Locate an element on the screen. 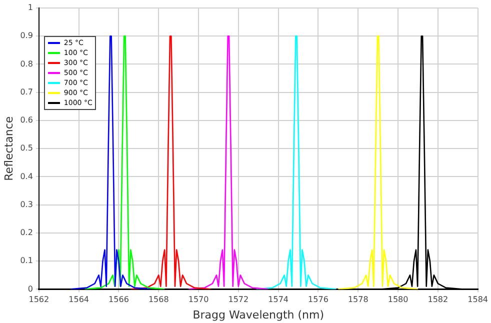  y-tick-label: 0.5 is located at coordinates (26, 148).